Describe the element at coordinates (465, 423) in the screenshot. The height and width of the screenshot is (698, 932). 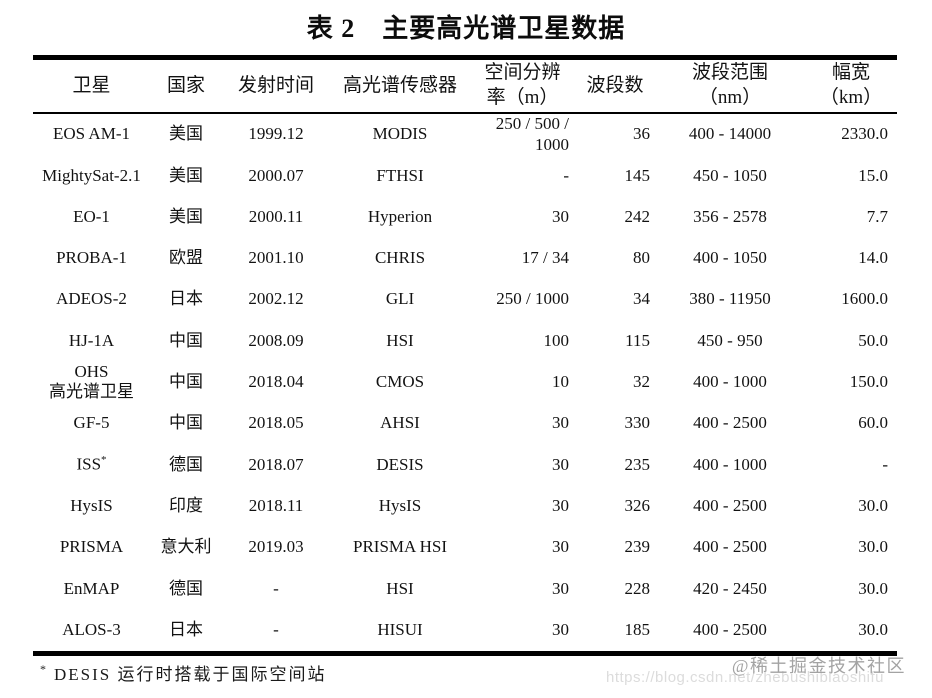
I see `table-row: GF-5 中国 2018.05 AHSI 30 330 400 - 2500 60.0` at that location.